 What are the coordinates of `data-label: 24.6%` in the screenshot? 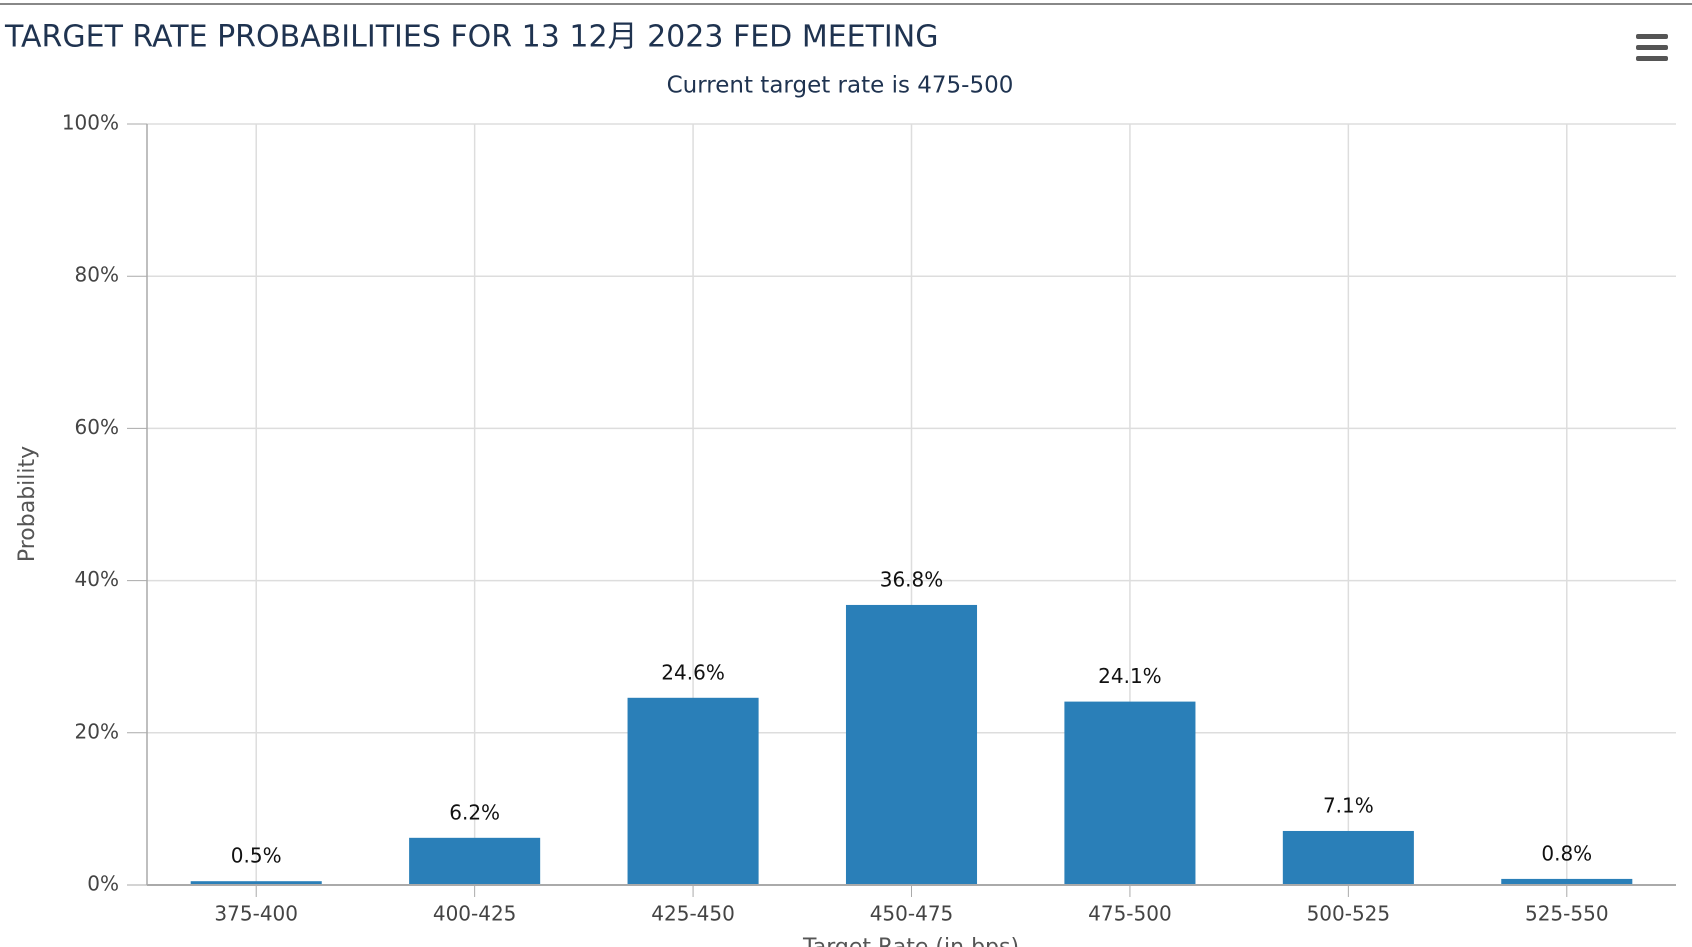 It's located at (693, 672).